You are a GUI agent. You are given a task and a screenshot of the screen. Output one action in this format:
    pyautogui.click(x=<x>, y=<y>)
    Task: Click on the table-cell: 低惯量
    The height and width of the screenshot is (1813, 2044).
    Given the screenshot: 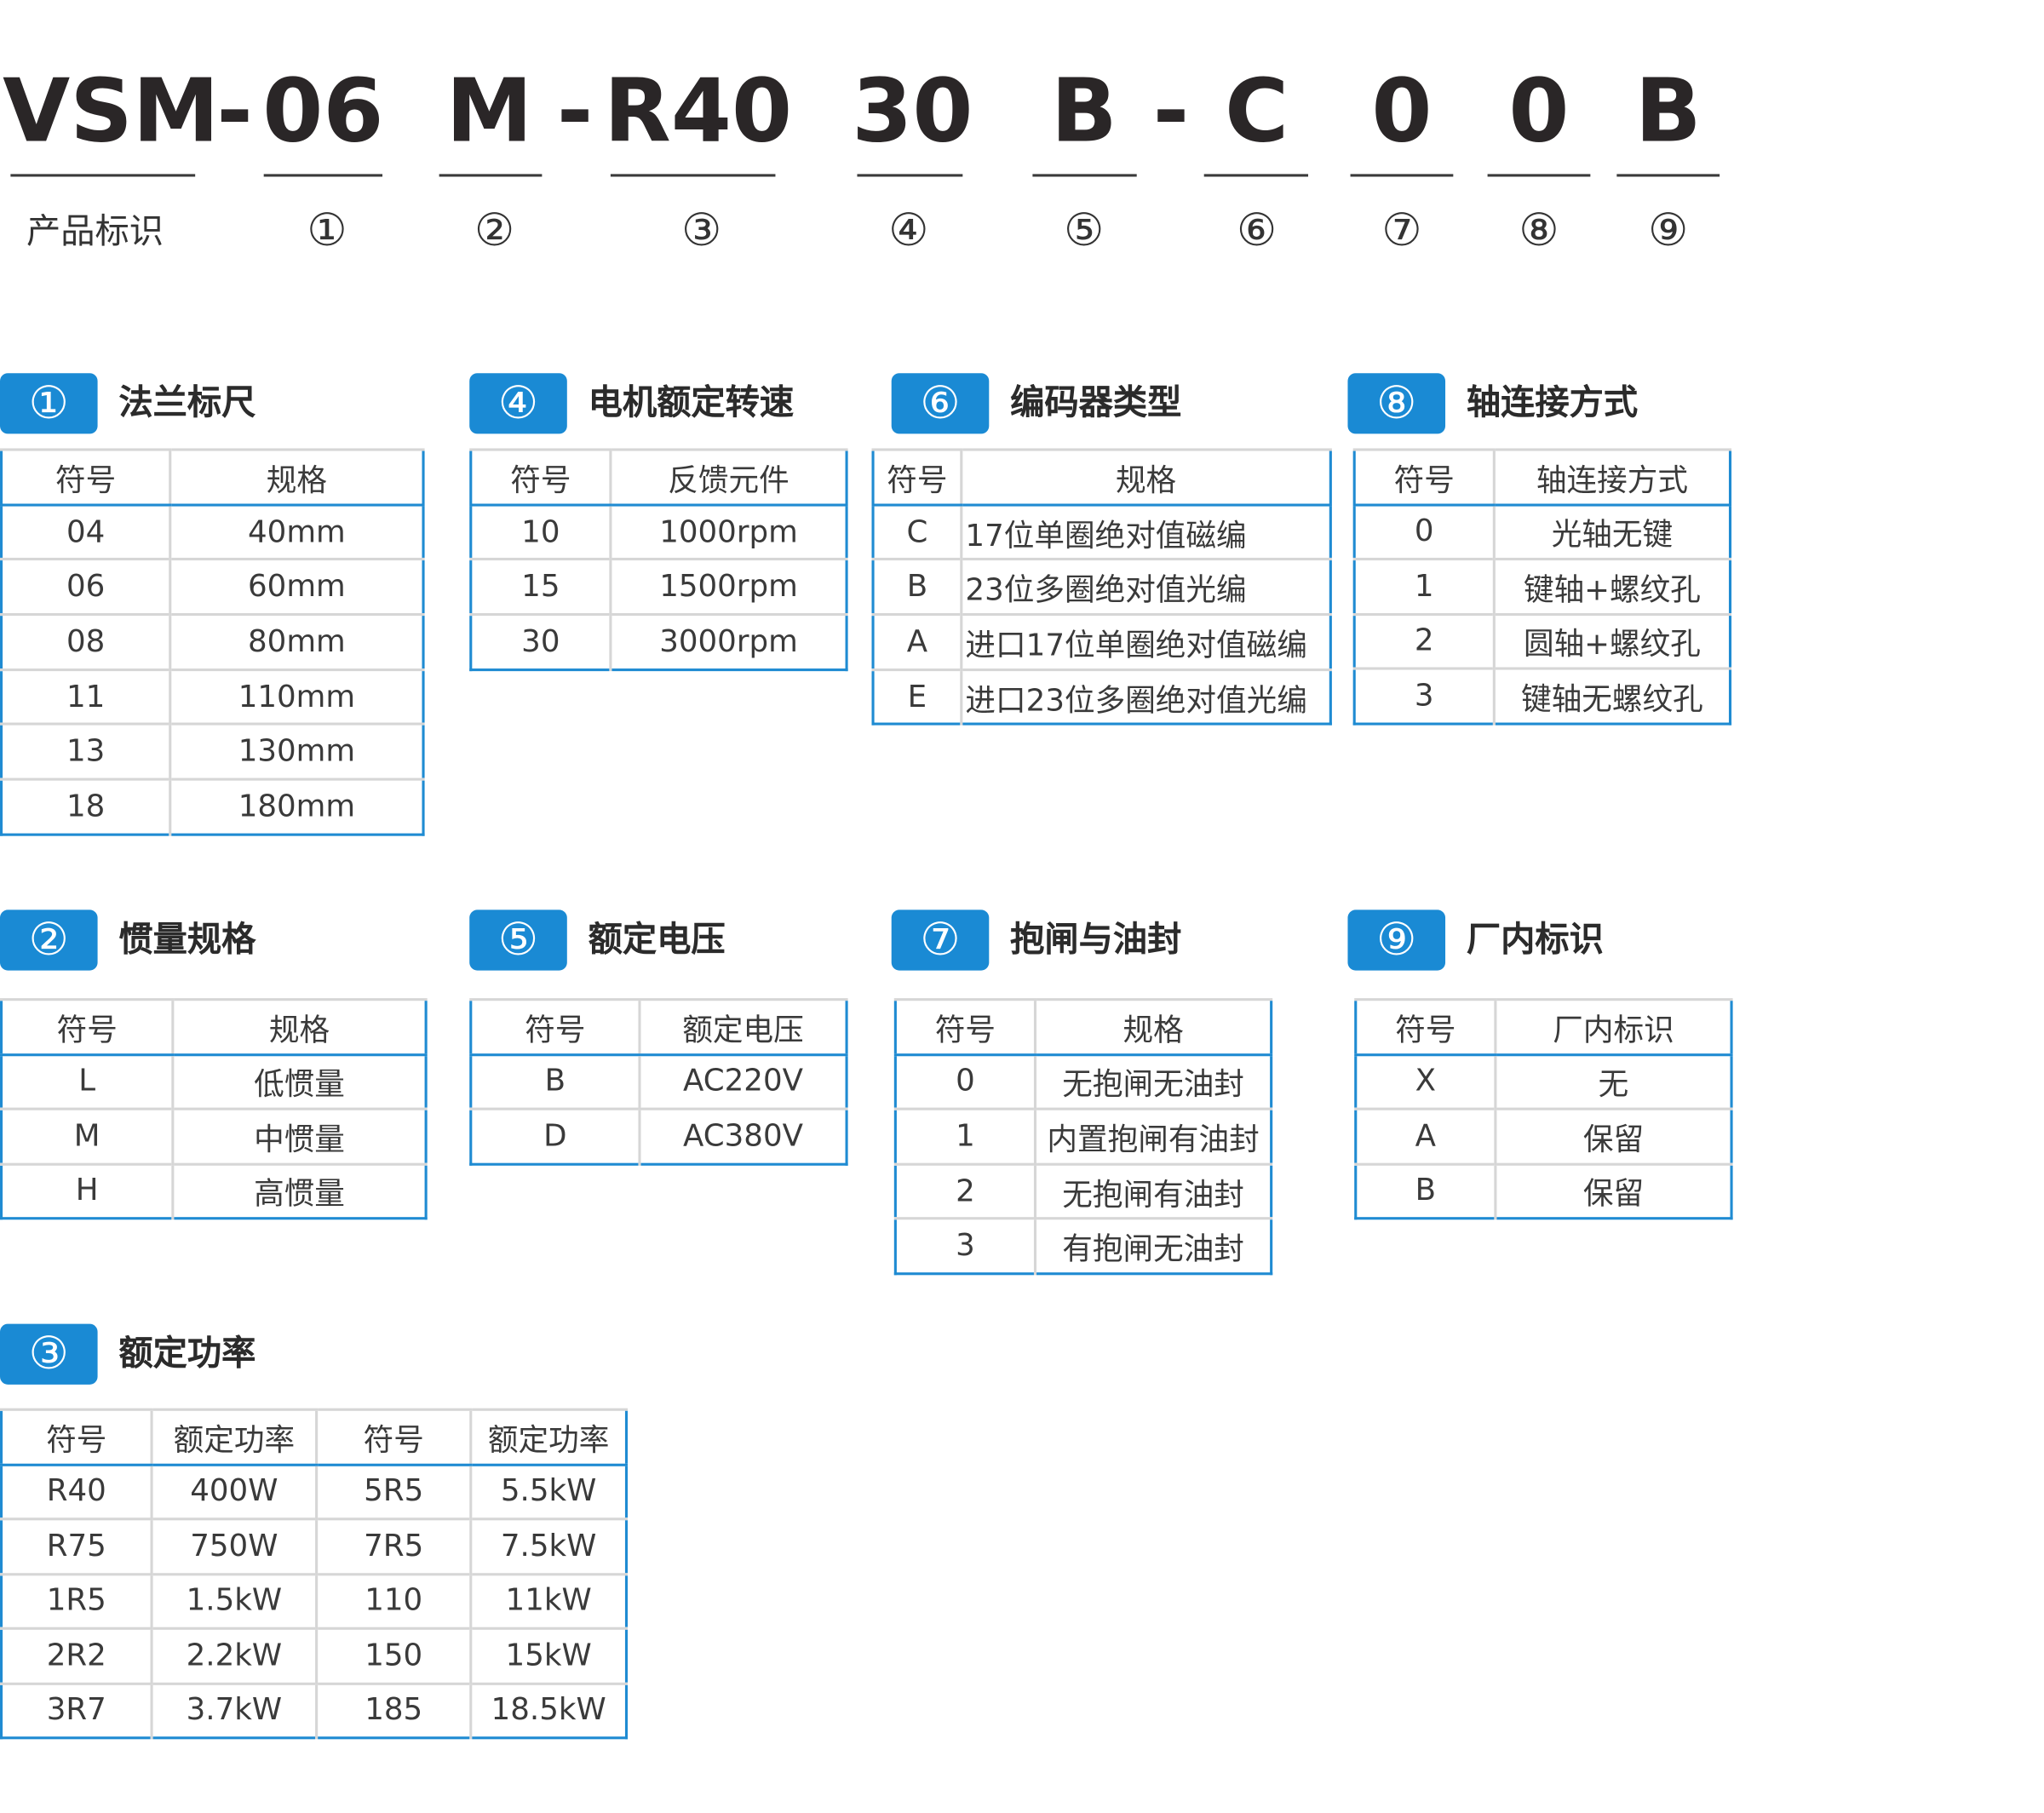 What is the action you would take?
    pyautogui.click(x=299, y=1081)
    